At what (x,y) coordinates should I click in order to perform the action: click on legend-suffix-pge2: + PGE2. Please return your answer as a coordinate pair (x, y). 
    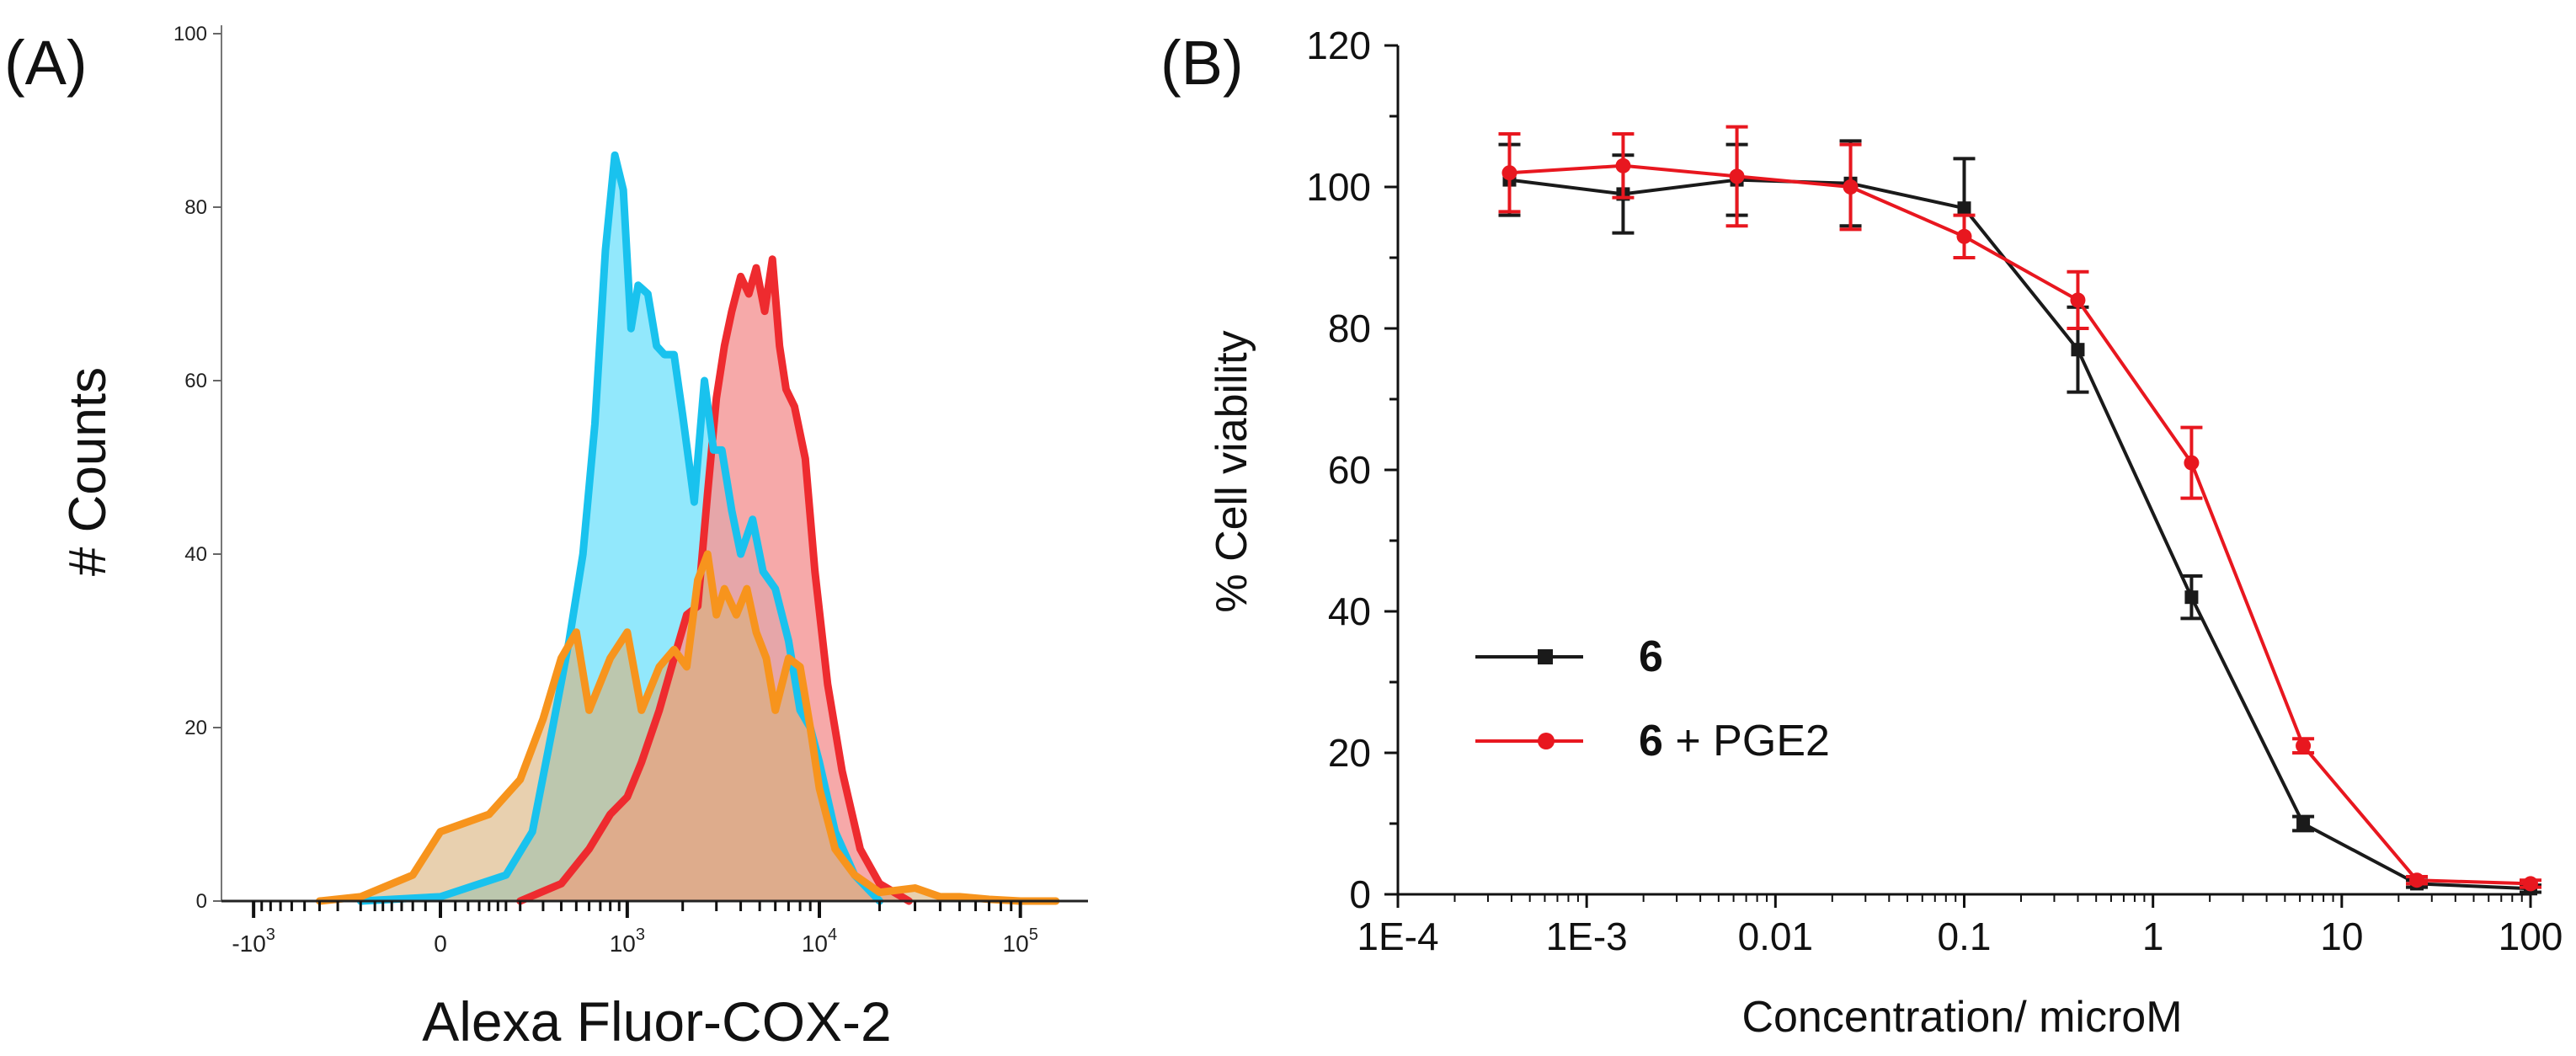
    Looking at the image, I should click on (1746, 741).